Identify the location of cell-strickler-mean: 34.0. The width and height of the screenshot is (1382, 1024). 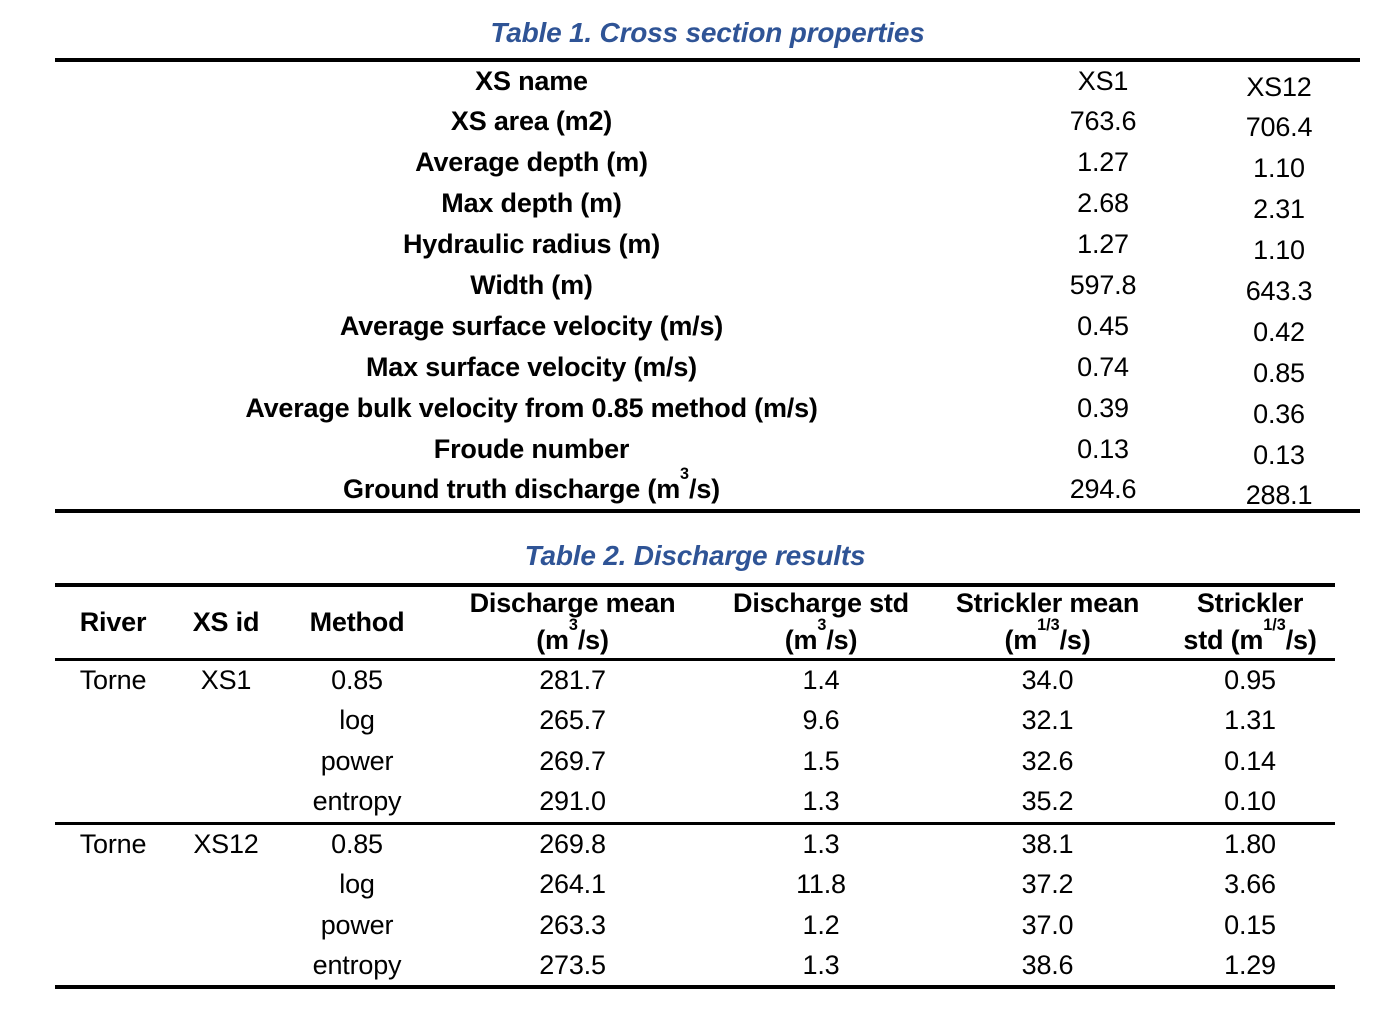
(1047, 679).